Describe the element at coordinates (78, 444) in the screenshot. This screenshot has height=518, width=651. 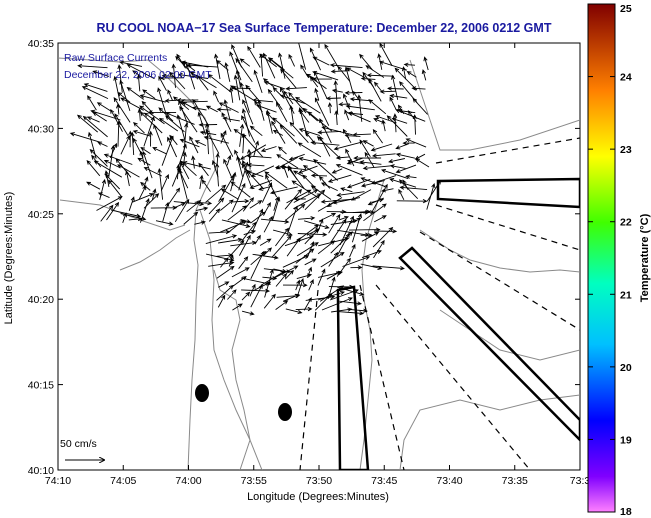
I see `scale-label: 50 cm/s` at that location.